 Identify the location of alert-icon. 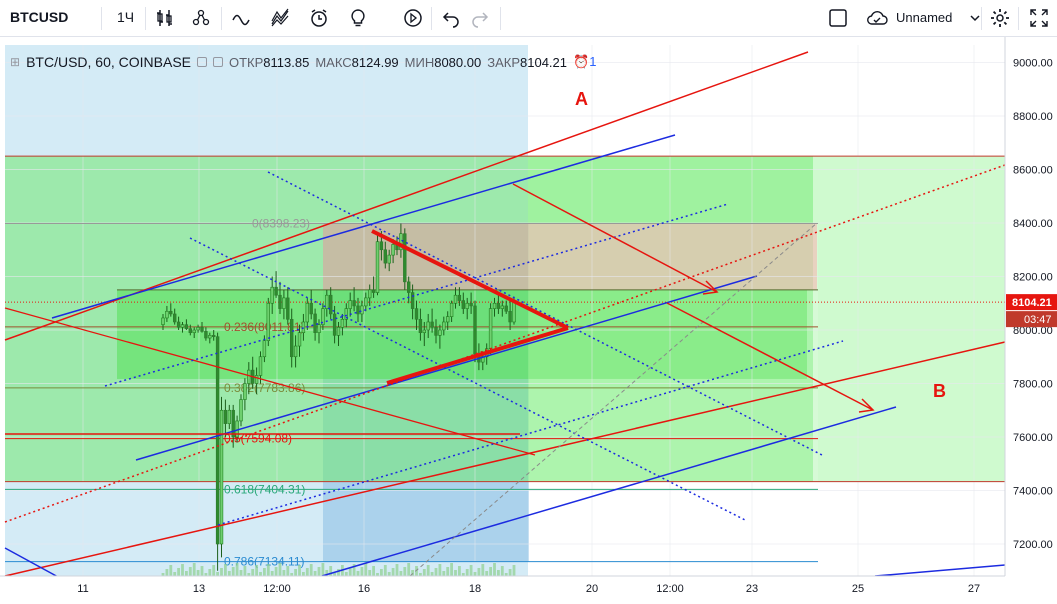
(319, 18).